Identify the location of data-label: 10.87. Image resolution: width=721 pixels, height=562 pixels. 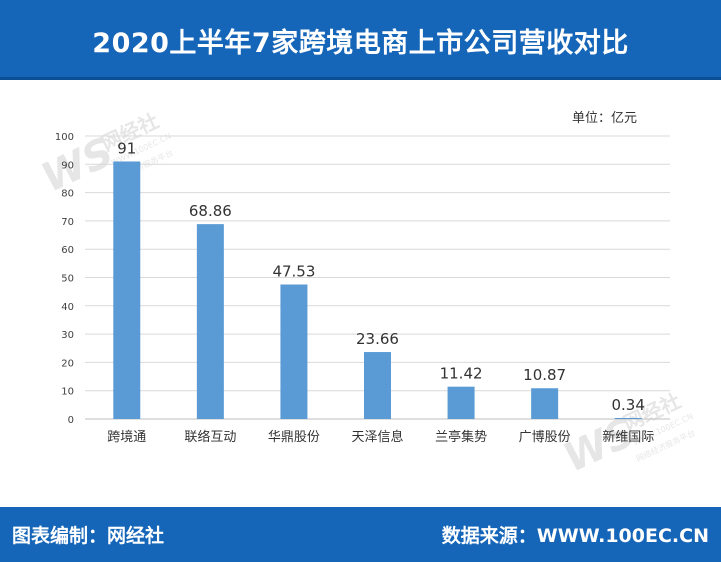
(544, 375).